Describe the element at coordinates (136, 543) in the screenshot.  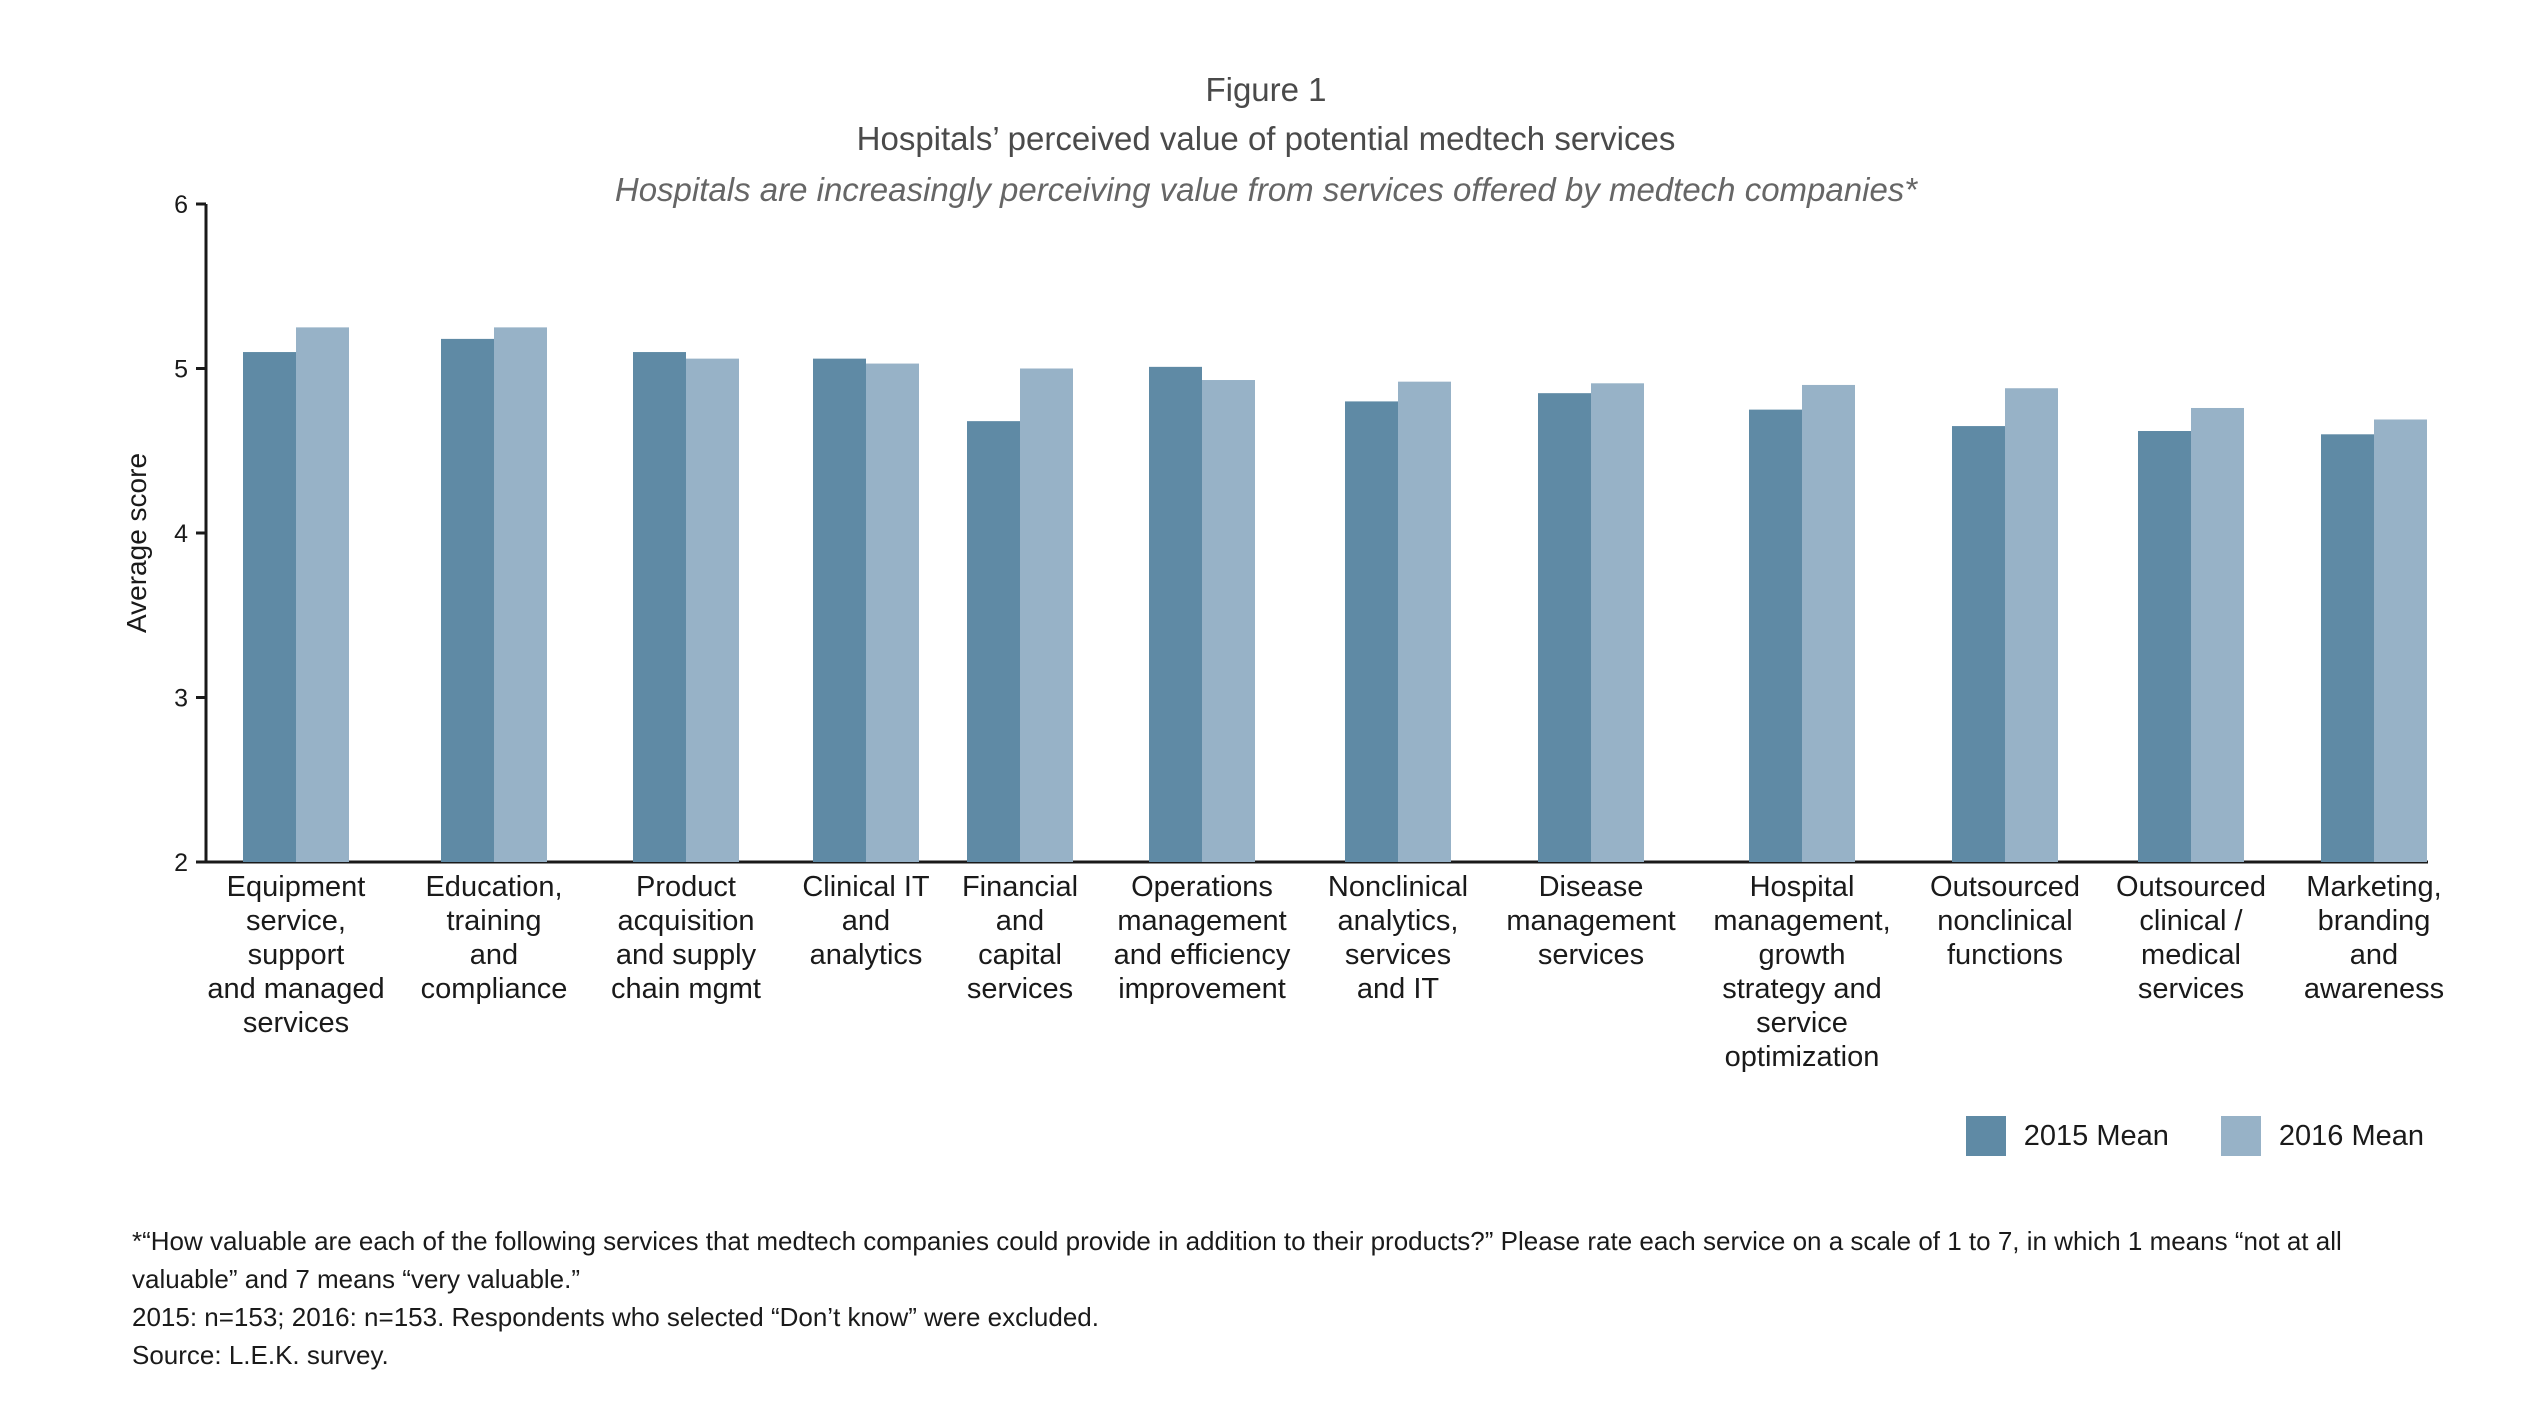
I see `y-axis-title: Average score` at that location.